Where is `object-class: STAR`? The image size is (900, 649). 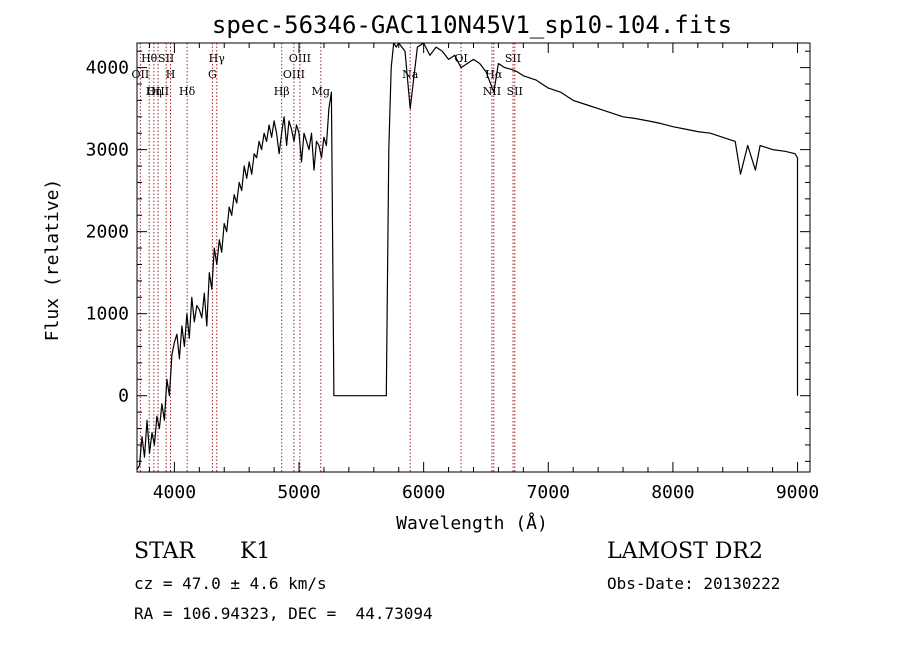
object-class: STAR is located at coordinates (164, 551).